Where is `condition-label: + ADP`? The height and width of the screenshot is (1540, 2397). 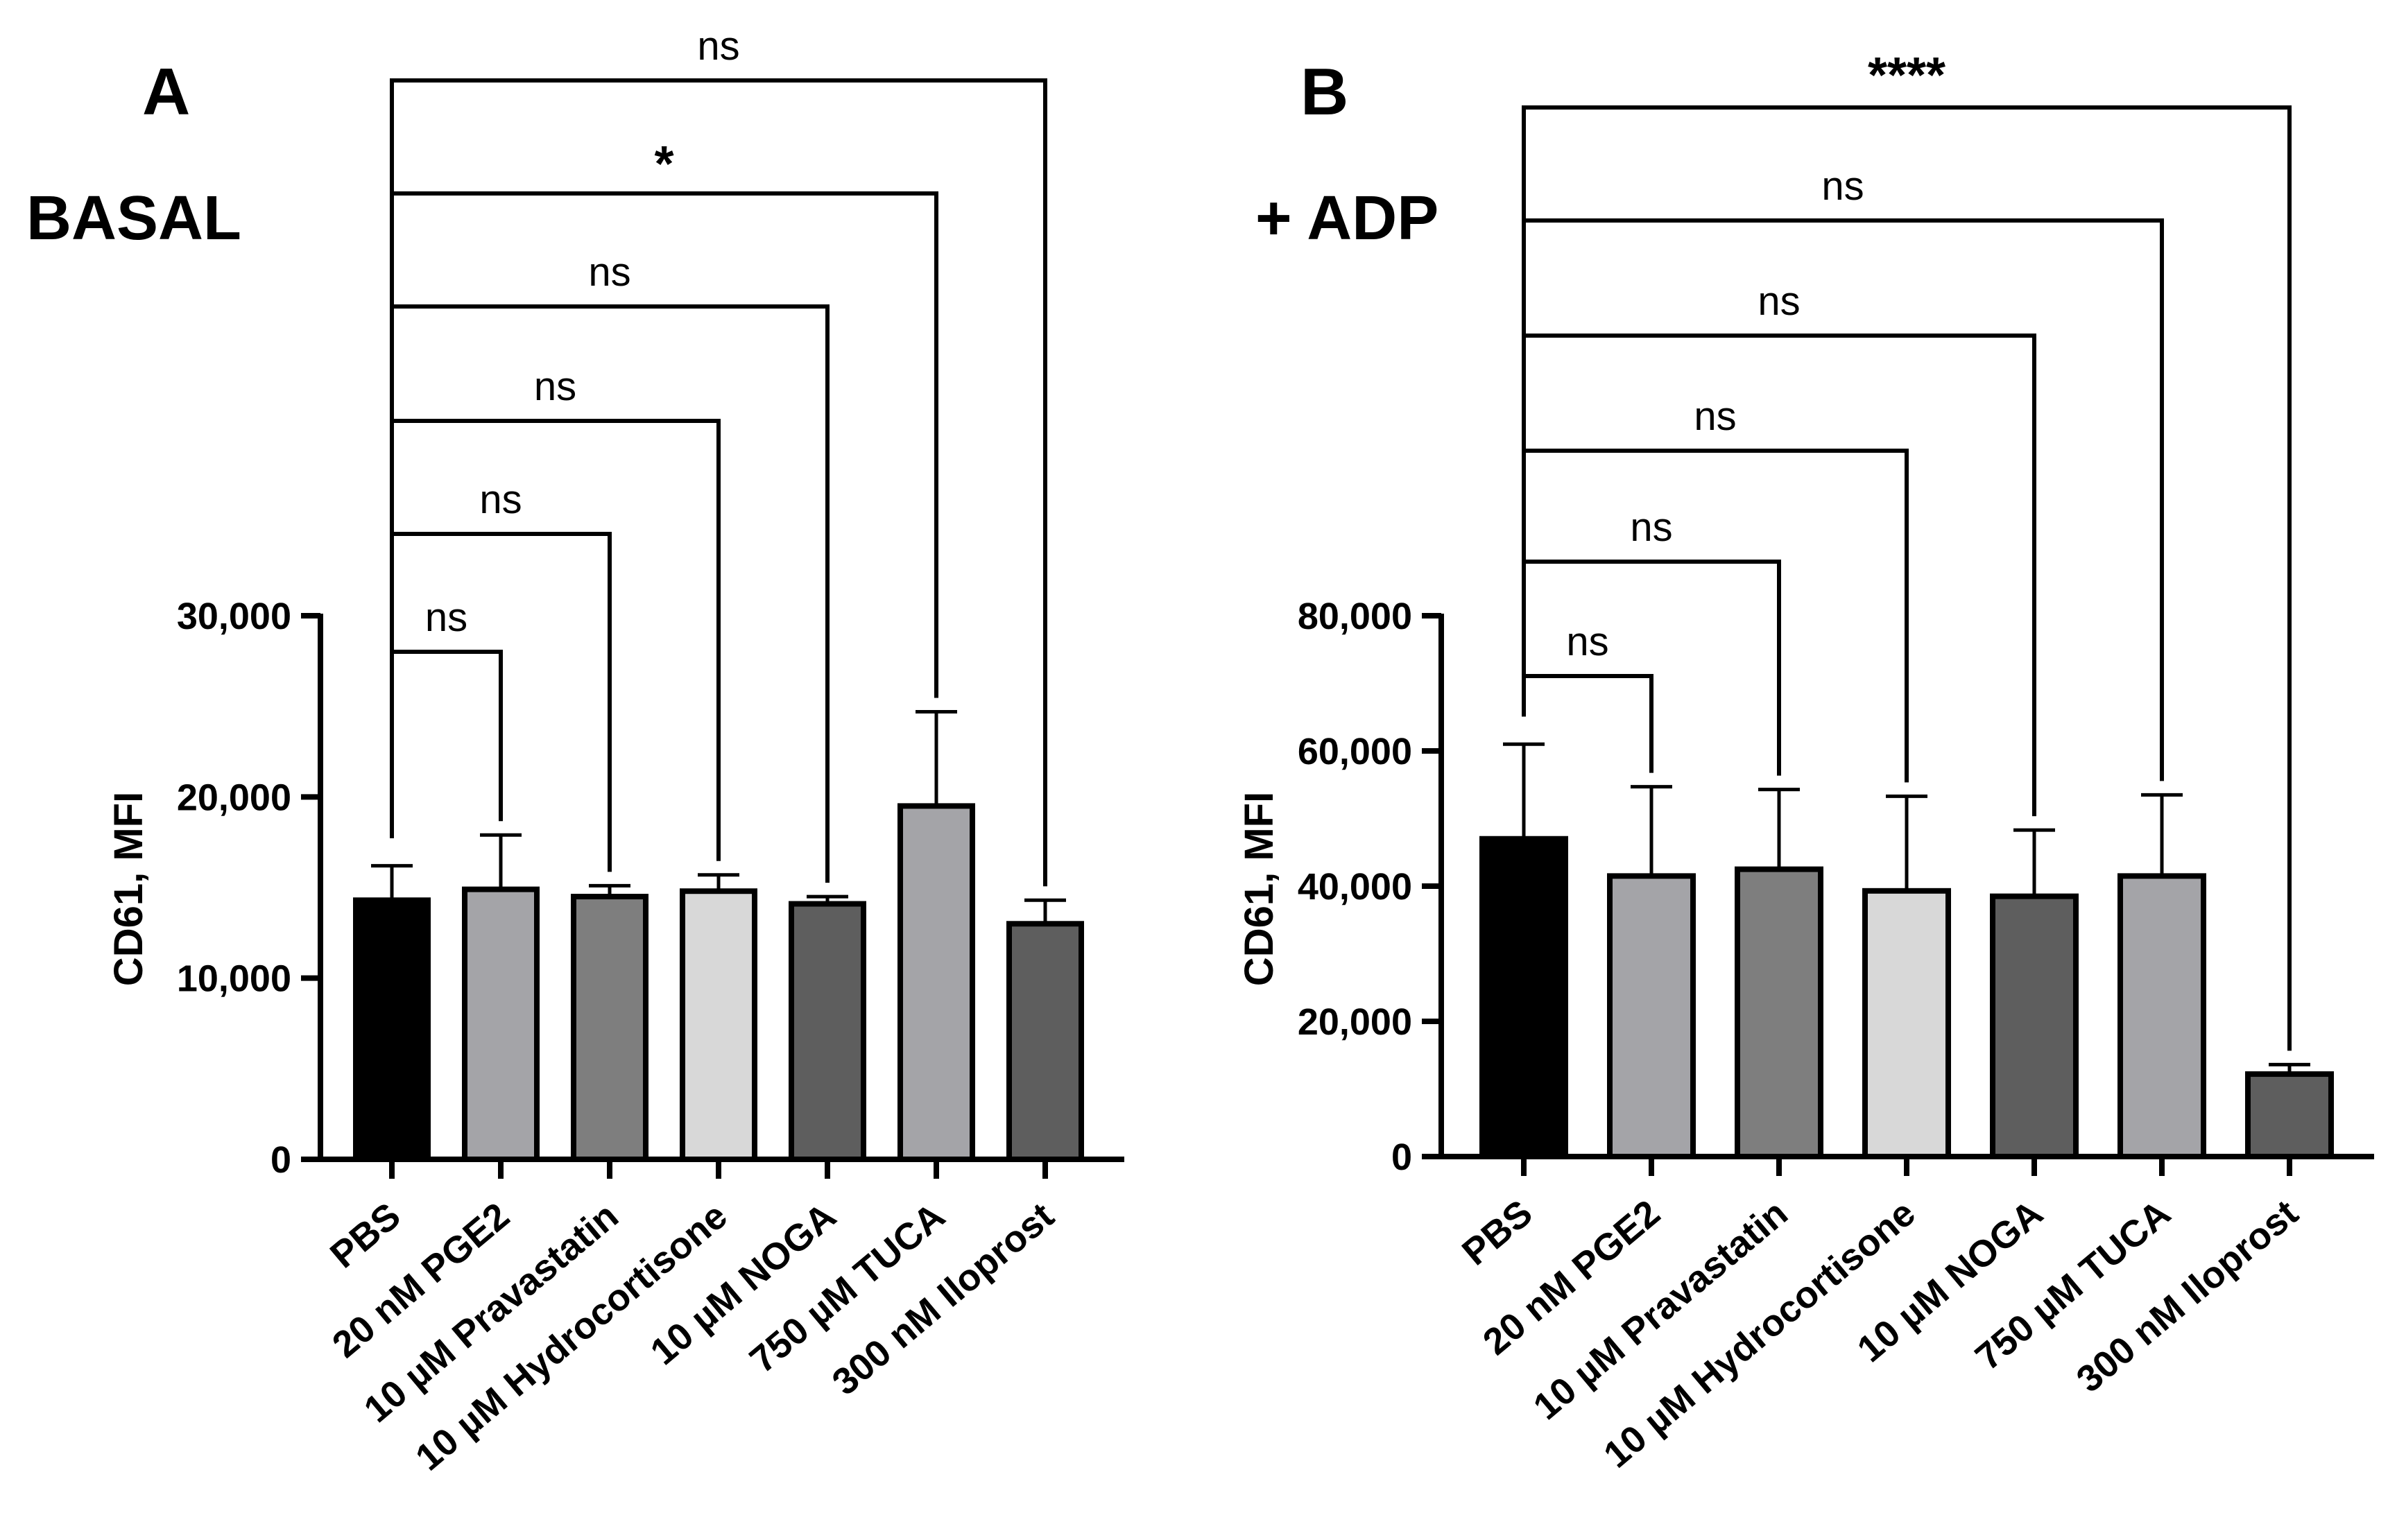 condition-label: + ADP is located at coordinates (1346, 218).